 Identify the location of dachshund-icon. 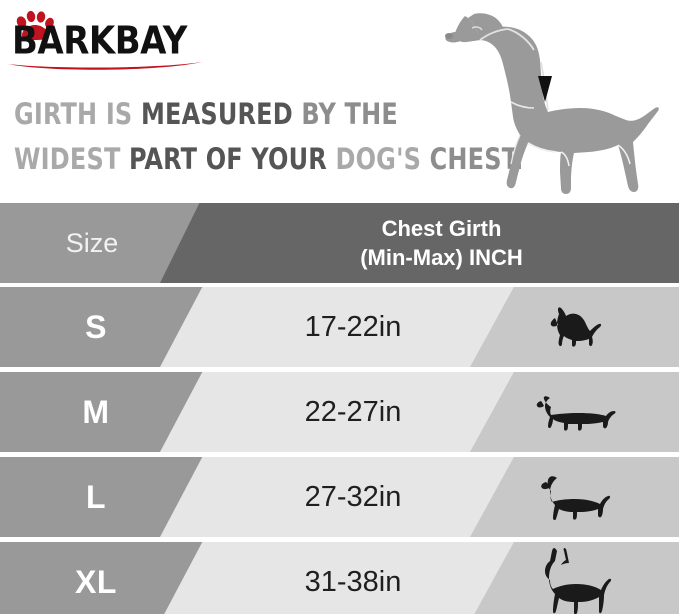
(574, 412).